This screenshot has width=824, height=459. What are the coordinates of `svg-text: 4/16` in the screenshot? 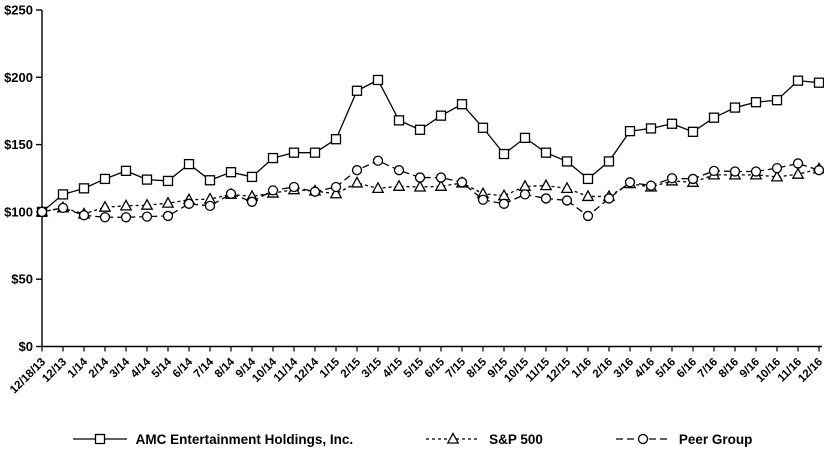 It's located at (645, 368).